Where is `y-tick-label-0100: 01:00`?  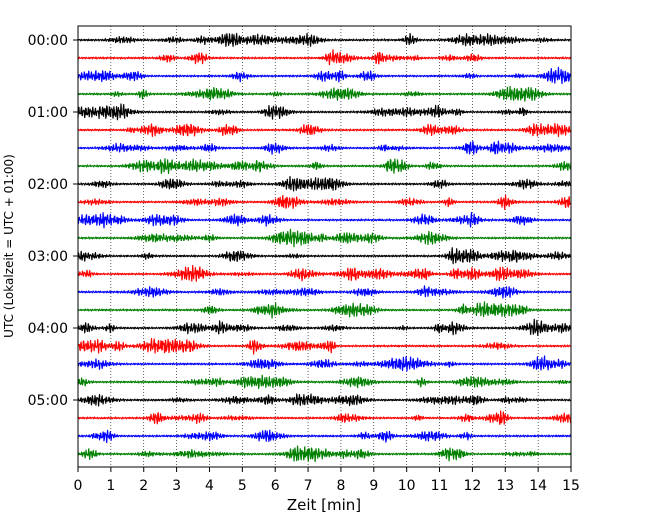
y-tick-label-0100: 01:00 is located at coordinates (48, 113).